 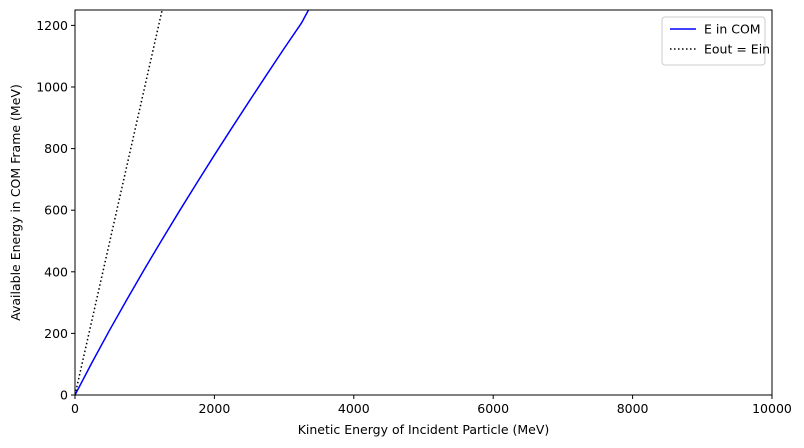 I want to click on x-axis: 0 2000 4000 6000 8000 10000, so click(x=431, y=405).